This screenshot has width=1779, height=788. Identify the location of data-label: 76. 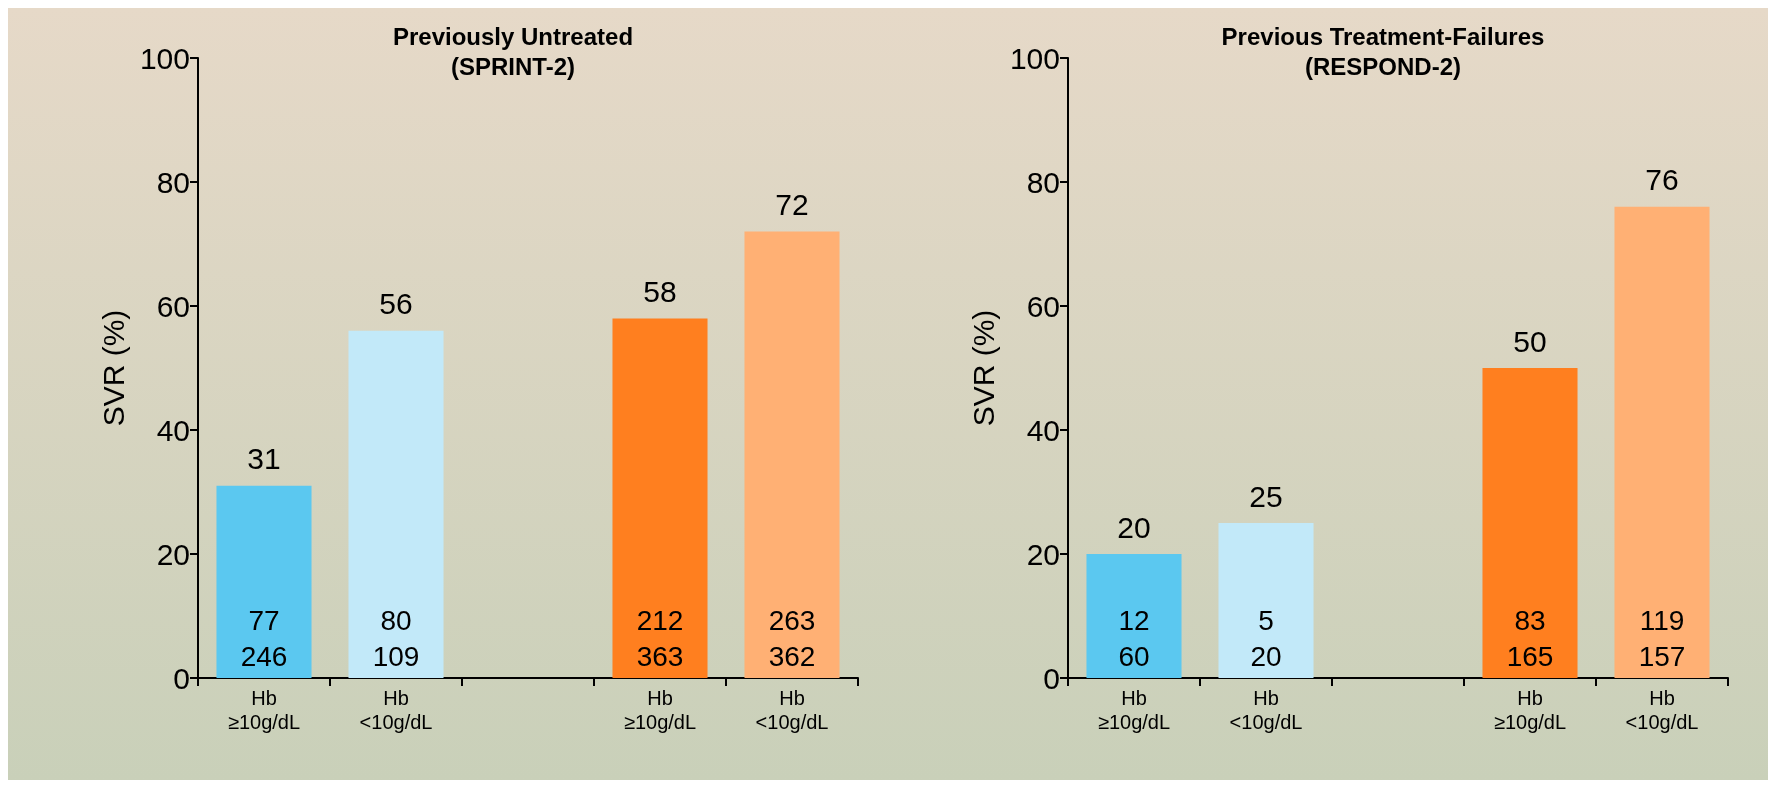
(1662, 180).